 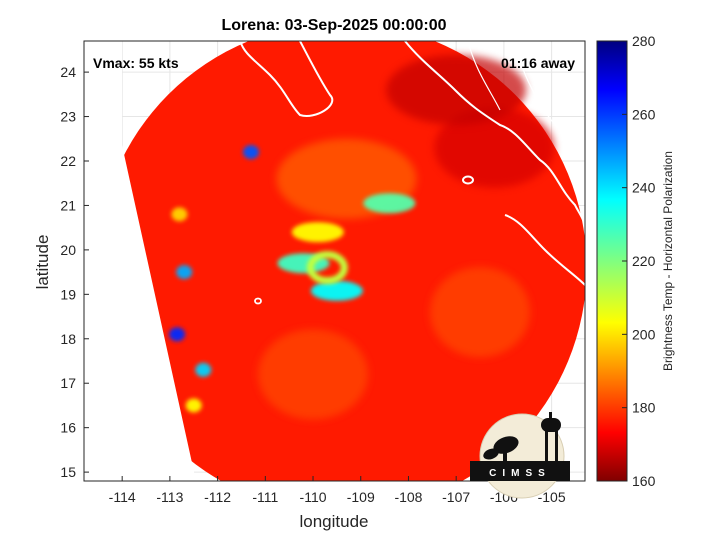 I want to click on x-tick-label: -113, so click(x=169, y=497).